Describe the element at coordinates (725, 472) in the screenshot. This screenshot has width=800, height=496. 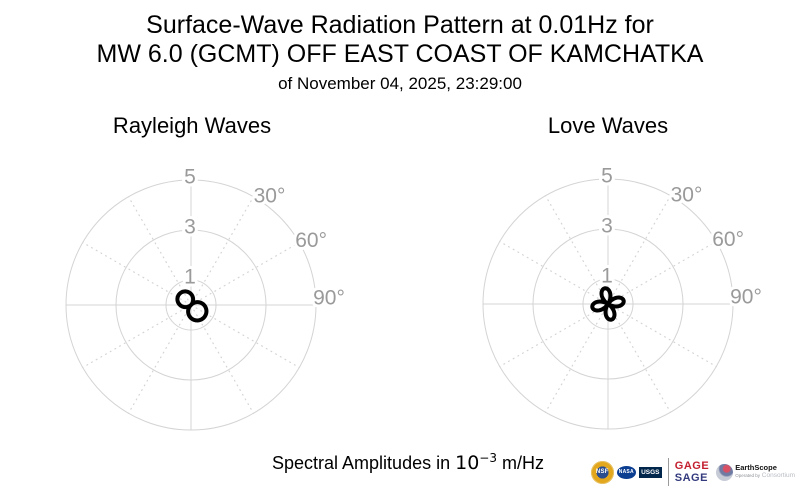
I see `earthscope-globe-icon` at that location.